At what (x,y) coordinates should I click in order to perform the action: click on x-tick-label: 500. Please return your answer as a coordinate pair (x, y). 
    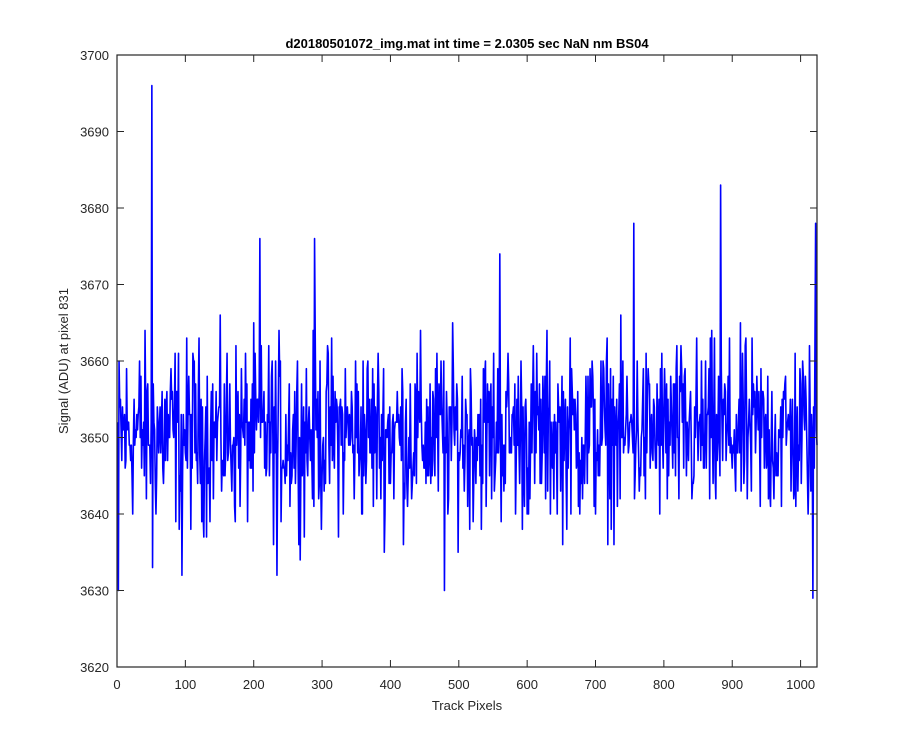
    Looking at the image, I should click on (459, 684).